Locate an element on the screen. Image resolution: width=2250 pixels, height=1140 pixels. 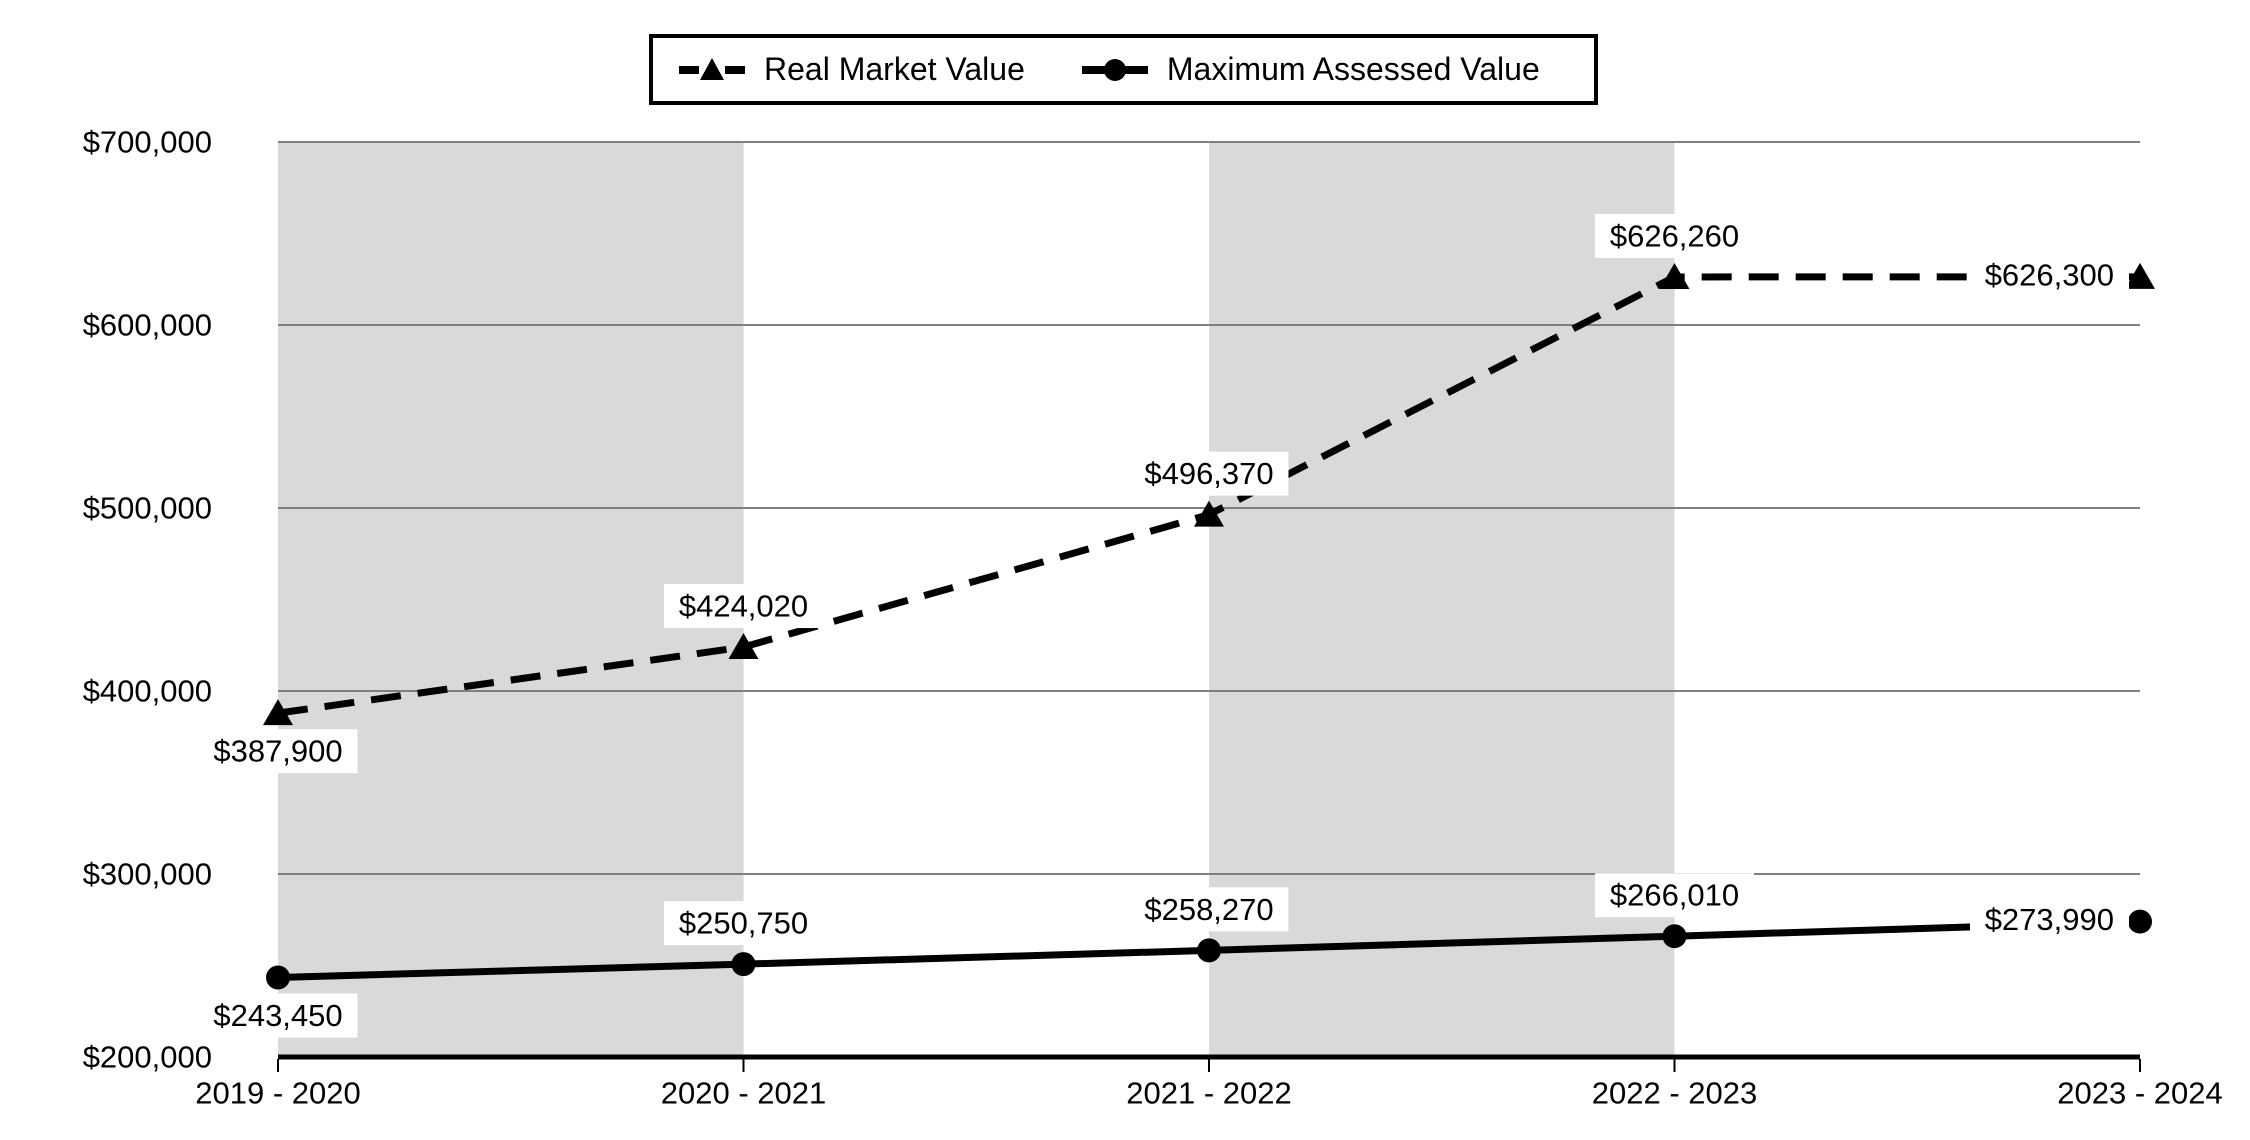
x-axis-tick-label: 2020 - 2021 is located at coordinates (743, 1093).